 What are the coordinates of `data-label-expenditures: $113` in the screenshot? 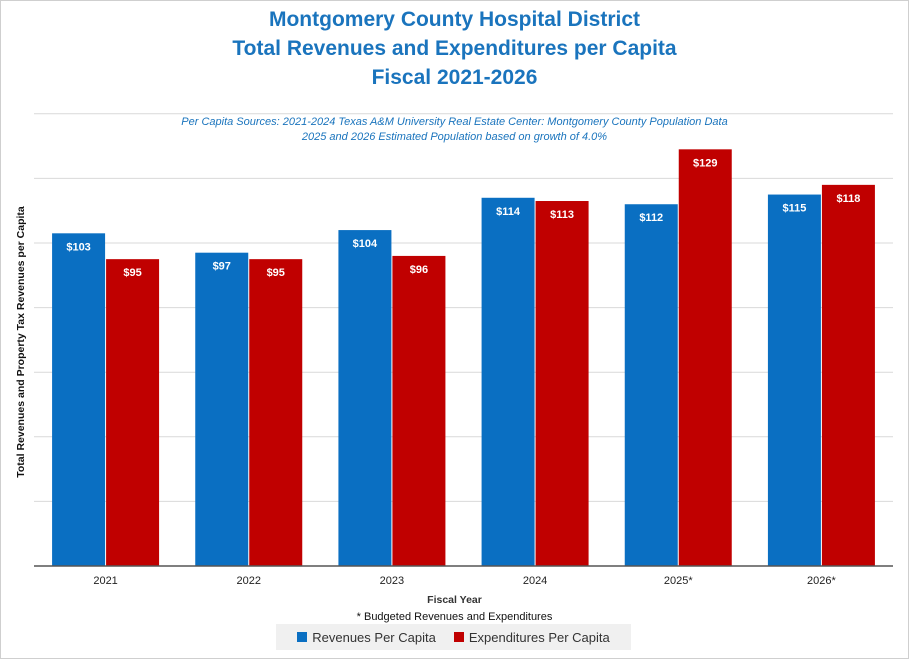 It's located at (562, 215).